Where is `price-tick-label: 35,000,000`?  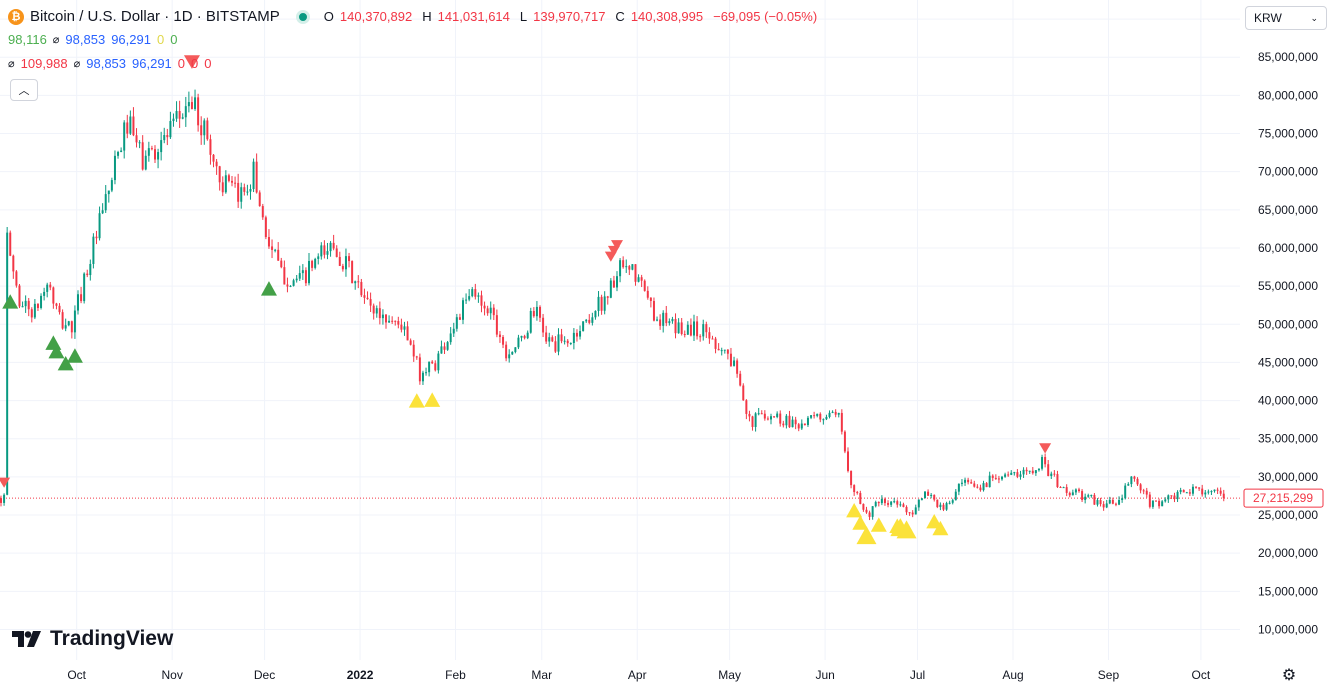
price-tick-label: 35,000,000 is located at coordinates (1288, 439).